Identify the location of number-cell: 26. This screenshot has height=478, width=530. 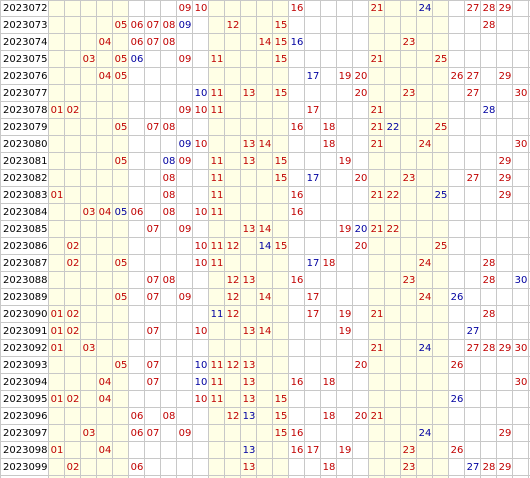
(457, 297).